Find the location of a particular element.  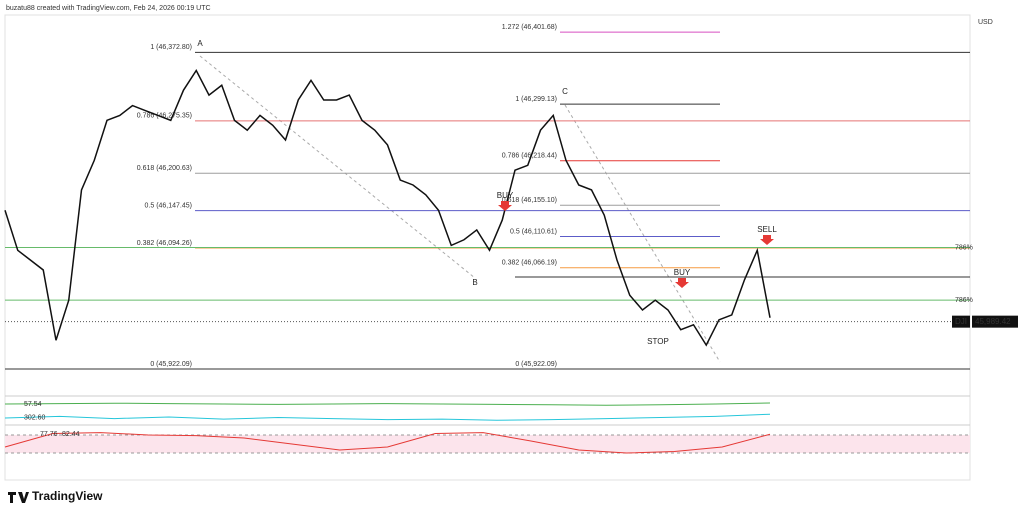

footer-logo: TradingView is located at coordinates (67, 496).